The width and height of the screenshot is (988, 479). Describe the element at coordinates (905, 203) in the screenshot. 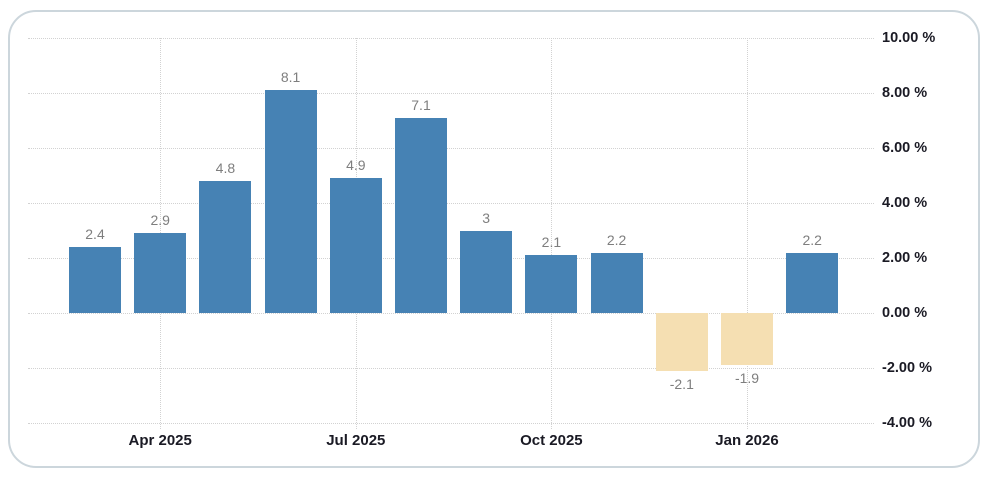

I see `y-tick-label: 4.00 %` at that location.